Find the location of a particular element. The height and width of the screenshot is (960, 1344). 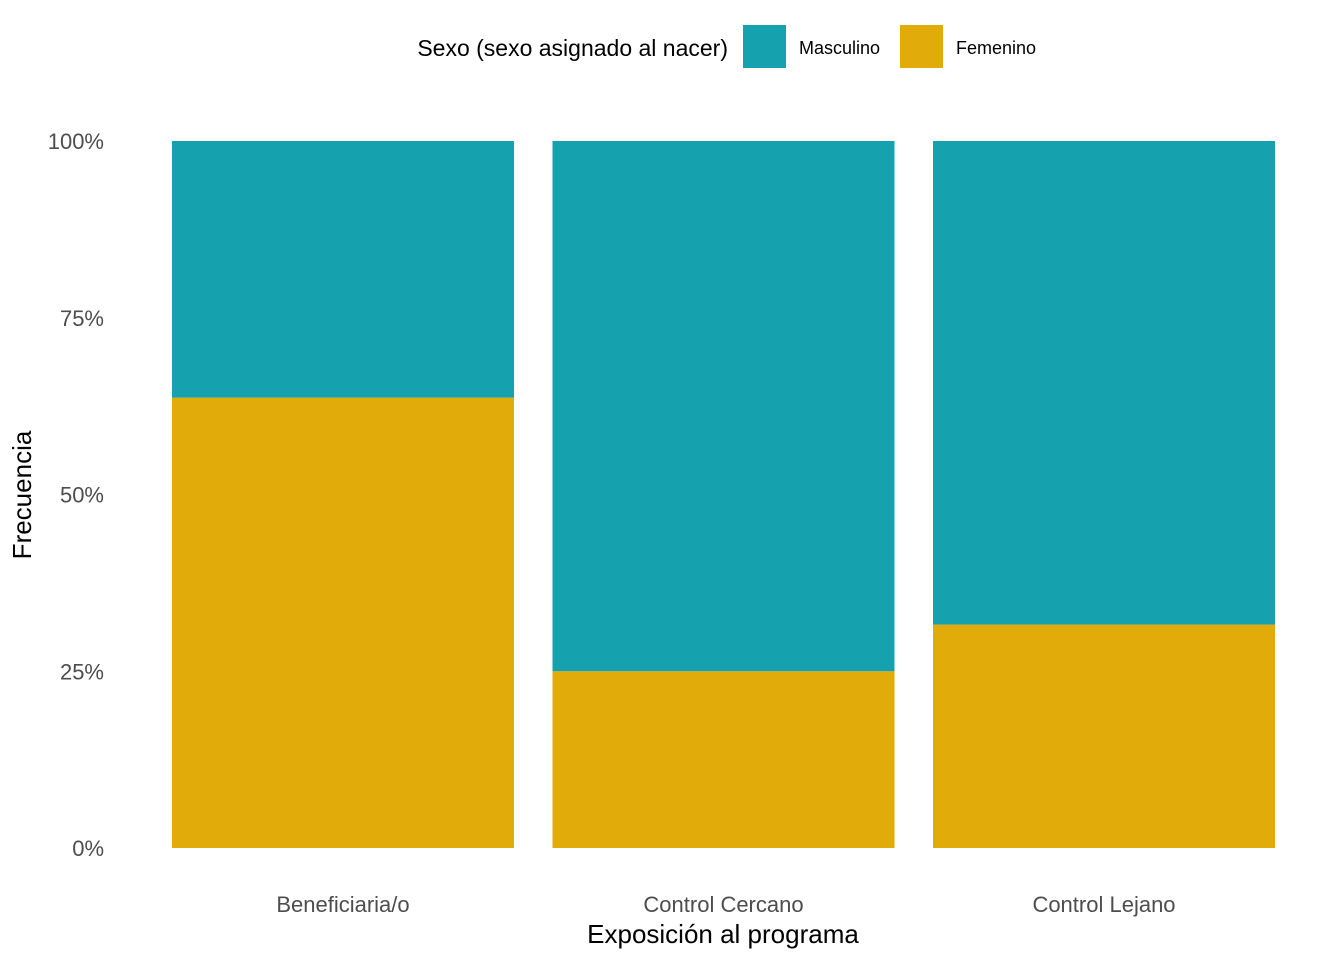

x-tick-label: Control Lejano is located at coordinates (1103, 904).